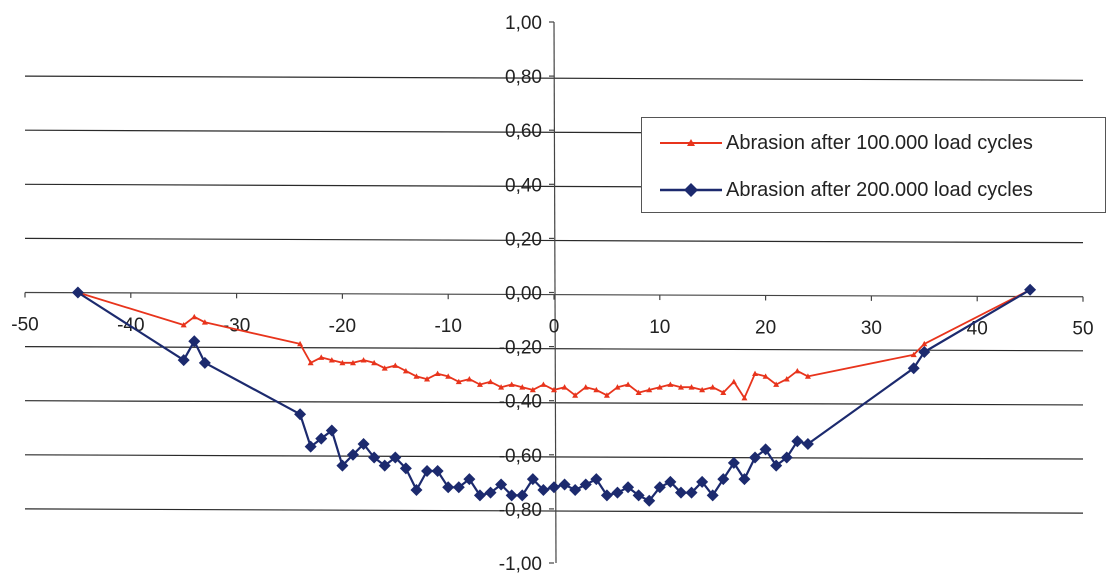  Describe the element at coordinates (691, 190) in the screenshot. I see `legend-swatch-blue-diamond` at that location.